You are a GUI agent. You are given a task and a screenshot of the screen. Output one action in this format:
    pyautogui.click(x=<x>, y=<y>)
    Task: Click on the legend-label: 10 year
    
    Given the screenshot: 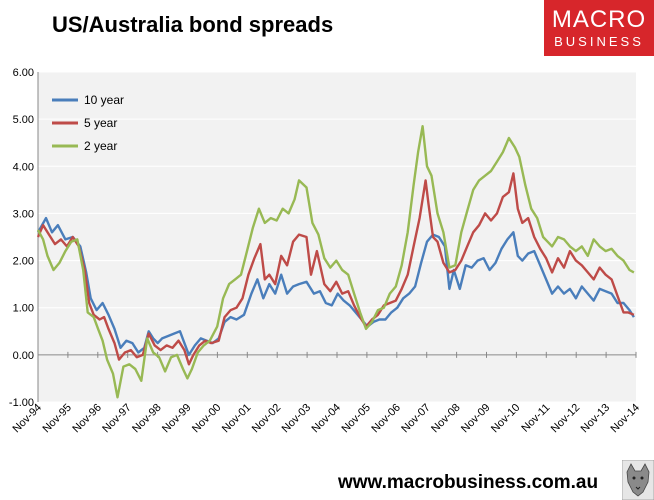 What is the action you would take?
    pyautogui.click(x=104, y=100)
    